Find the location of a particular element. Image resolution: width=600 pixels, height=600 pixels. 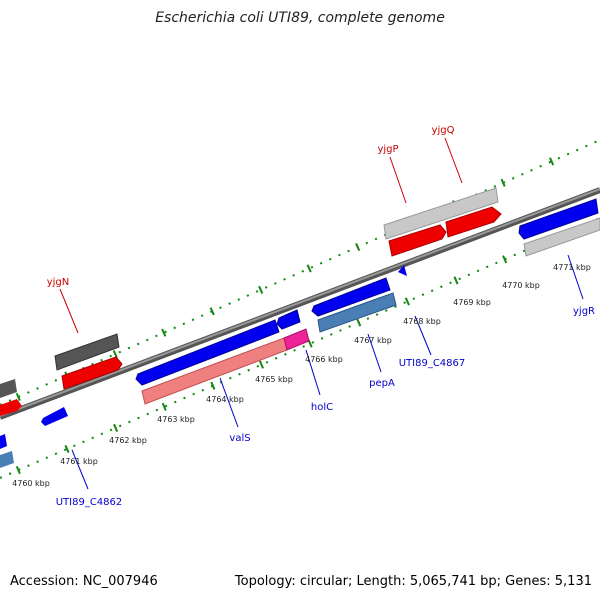

gene-label-UTI89_C4867: UTI89_C4867 is located at coordinates (432, 342).